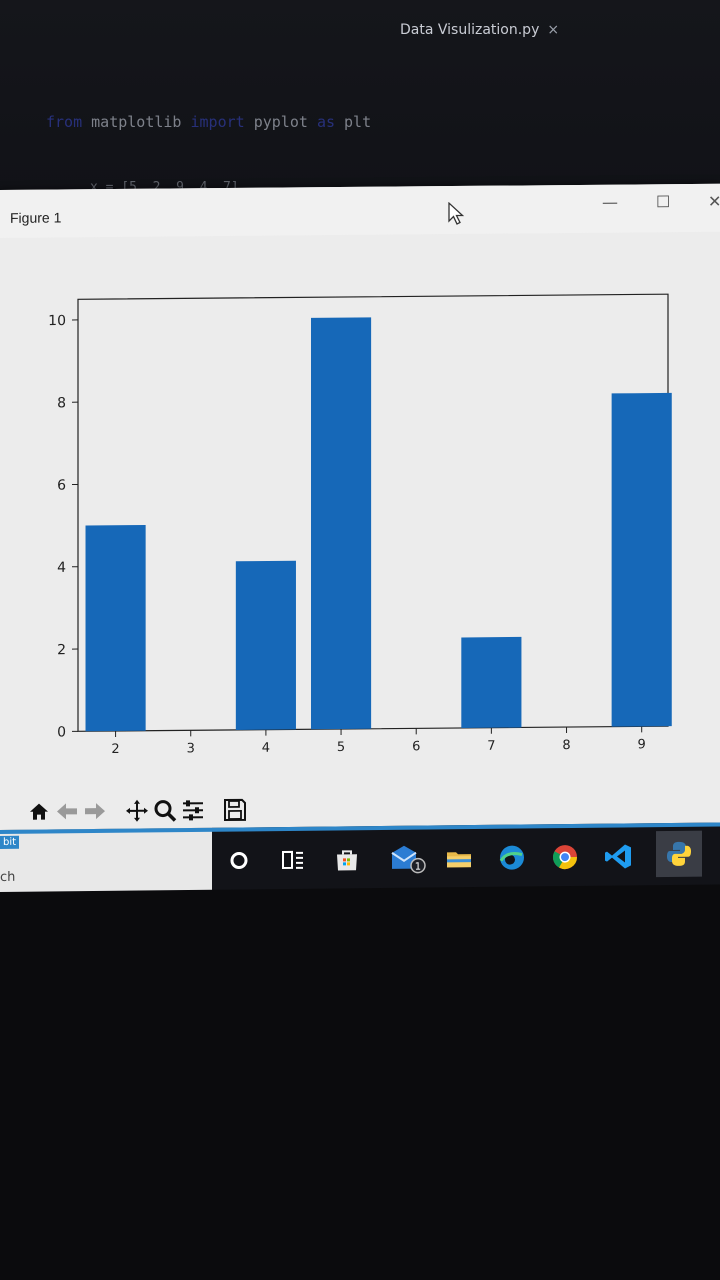  Describe the element at coordinates (325, 122) in the screenshot. I see `code-keyword-as: as` at that location.